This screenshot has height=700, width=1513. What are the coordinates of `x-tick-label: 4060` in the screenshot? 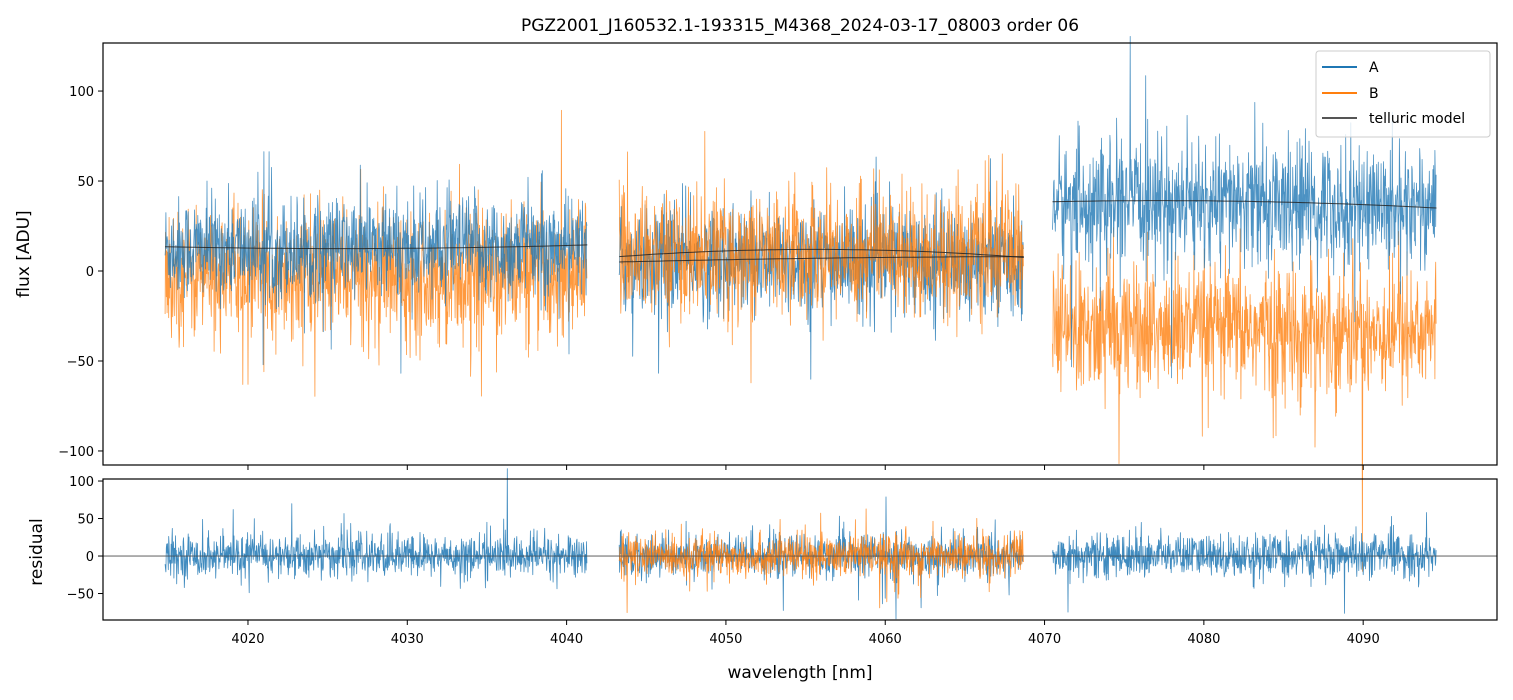 It's located at (885, 639).